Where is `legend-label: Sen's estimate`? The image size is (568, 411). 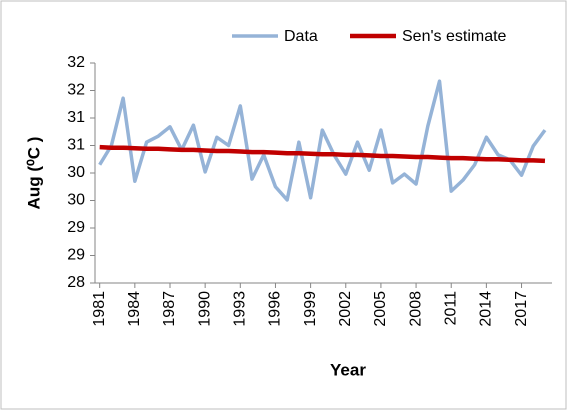
legend-label: Sen's estimate is located at coordinates (454, 36).